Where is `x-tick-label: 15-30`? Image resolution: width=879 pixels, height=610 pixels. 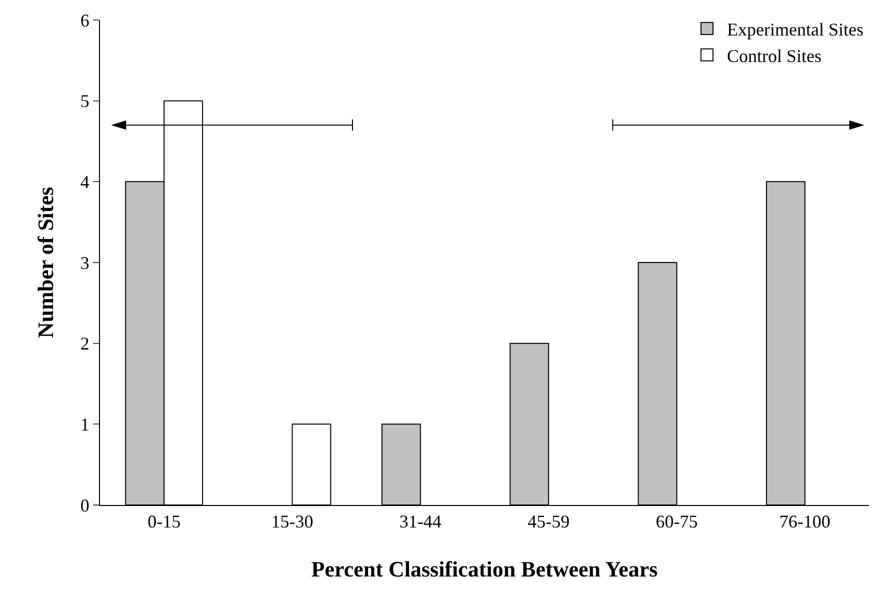 x-tick-label: 15-30 is located at coordinates (292, 522).